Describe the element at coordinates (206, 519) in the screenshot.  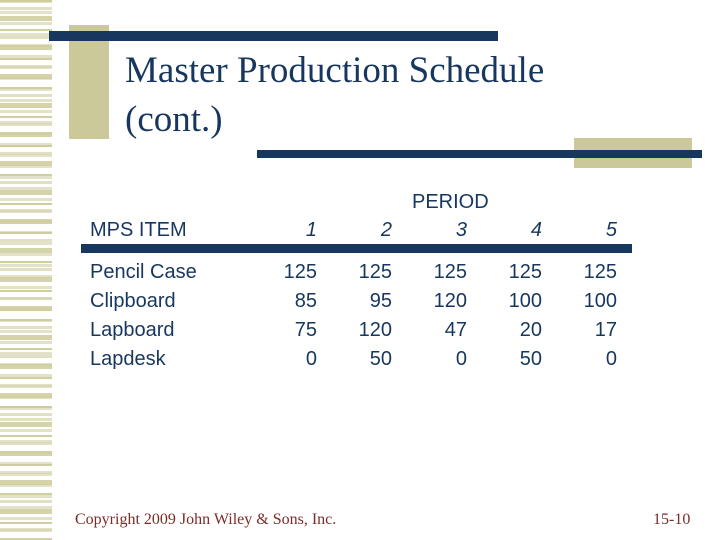
I see `copyright-text: Copyright 2009 John Wiley & Sons, Inc.` at that location.